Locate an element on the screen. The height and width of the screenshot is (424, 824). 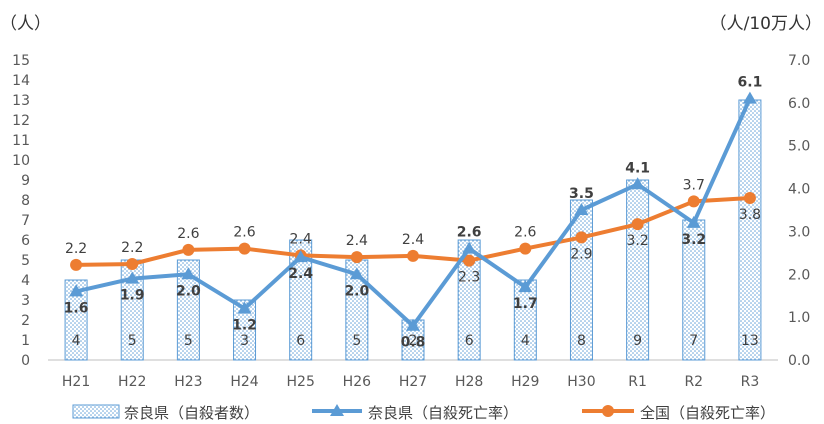
right-tick-label: 7.0 is located at coordinates (799, 61).